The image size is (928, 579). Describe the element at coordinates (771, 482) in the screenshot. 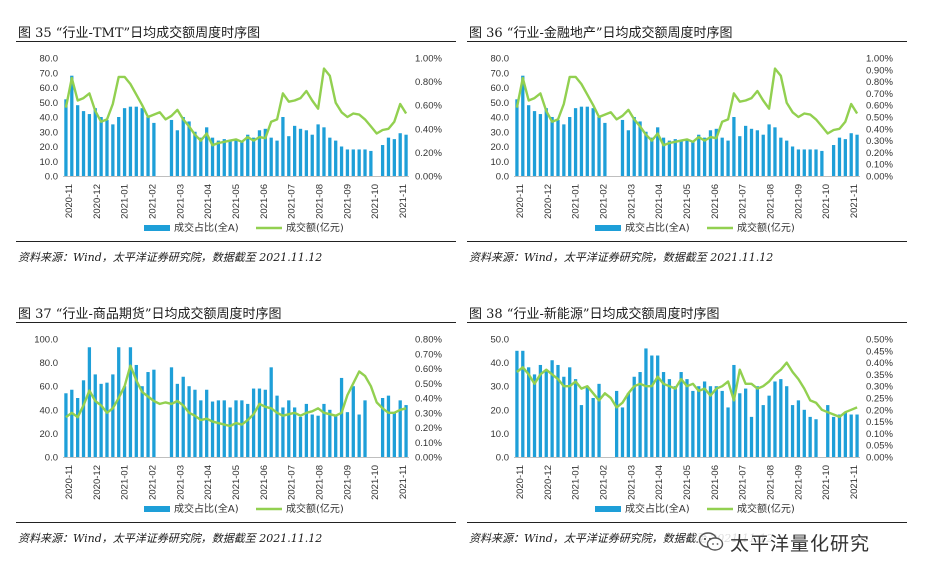

I see `x-axis-tick: 2021-08` at that location.